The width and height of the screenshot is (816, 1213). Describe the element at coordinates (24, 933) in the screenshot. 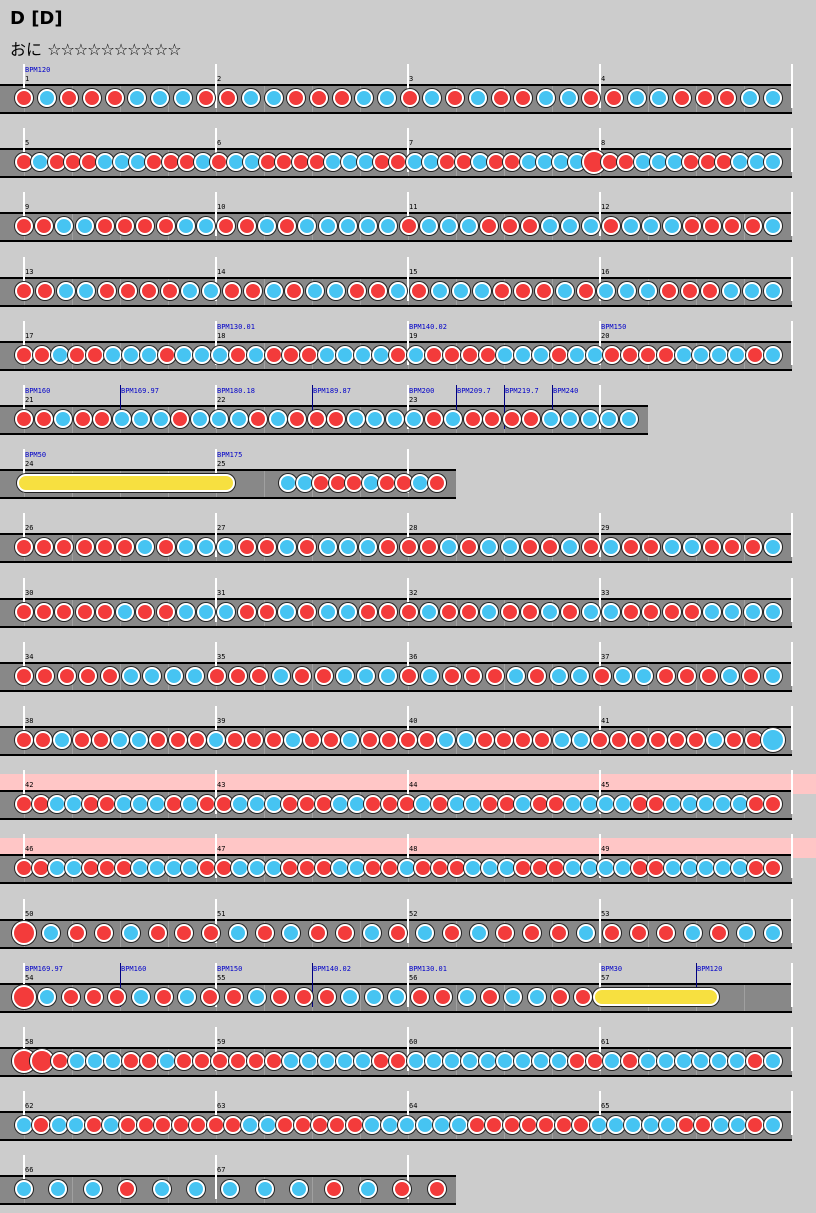

I see `don-big-note` at that location.